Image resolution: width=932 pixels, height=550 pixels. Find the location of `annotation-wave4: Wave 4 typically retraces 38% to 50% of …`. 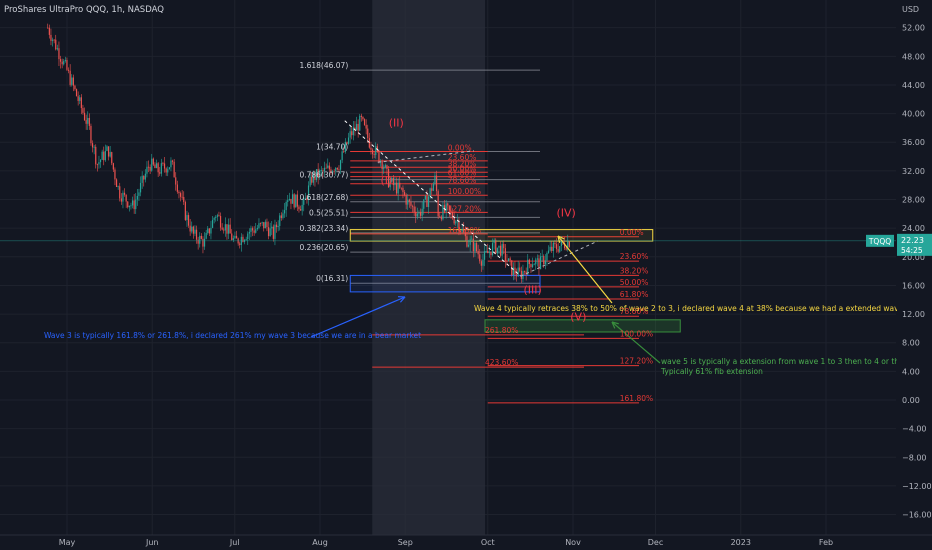

annotation-wave4: Wave 4 typically retraces 38% to 50% of … is located at coordinates (692, 308).